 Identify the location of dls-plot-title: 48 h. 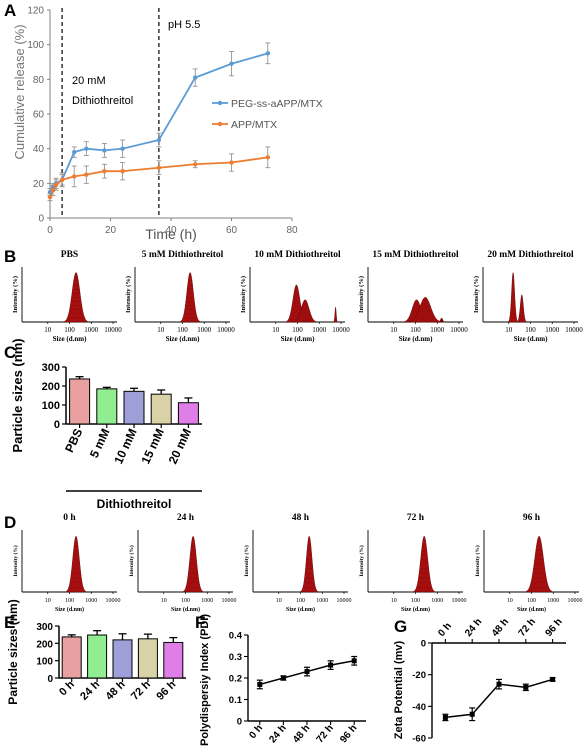
(301, 518).